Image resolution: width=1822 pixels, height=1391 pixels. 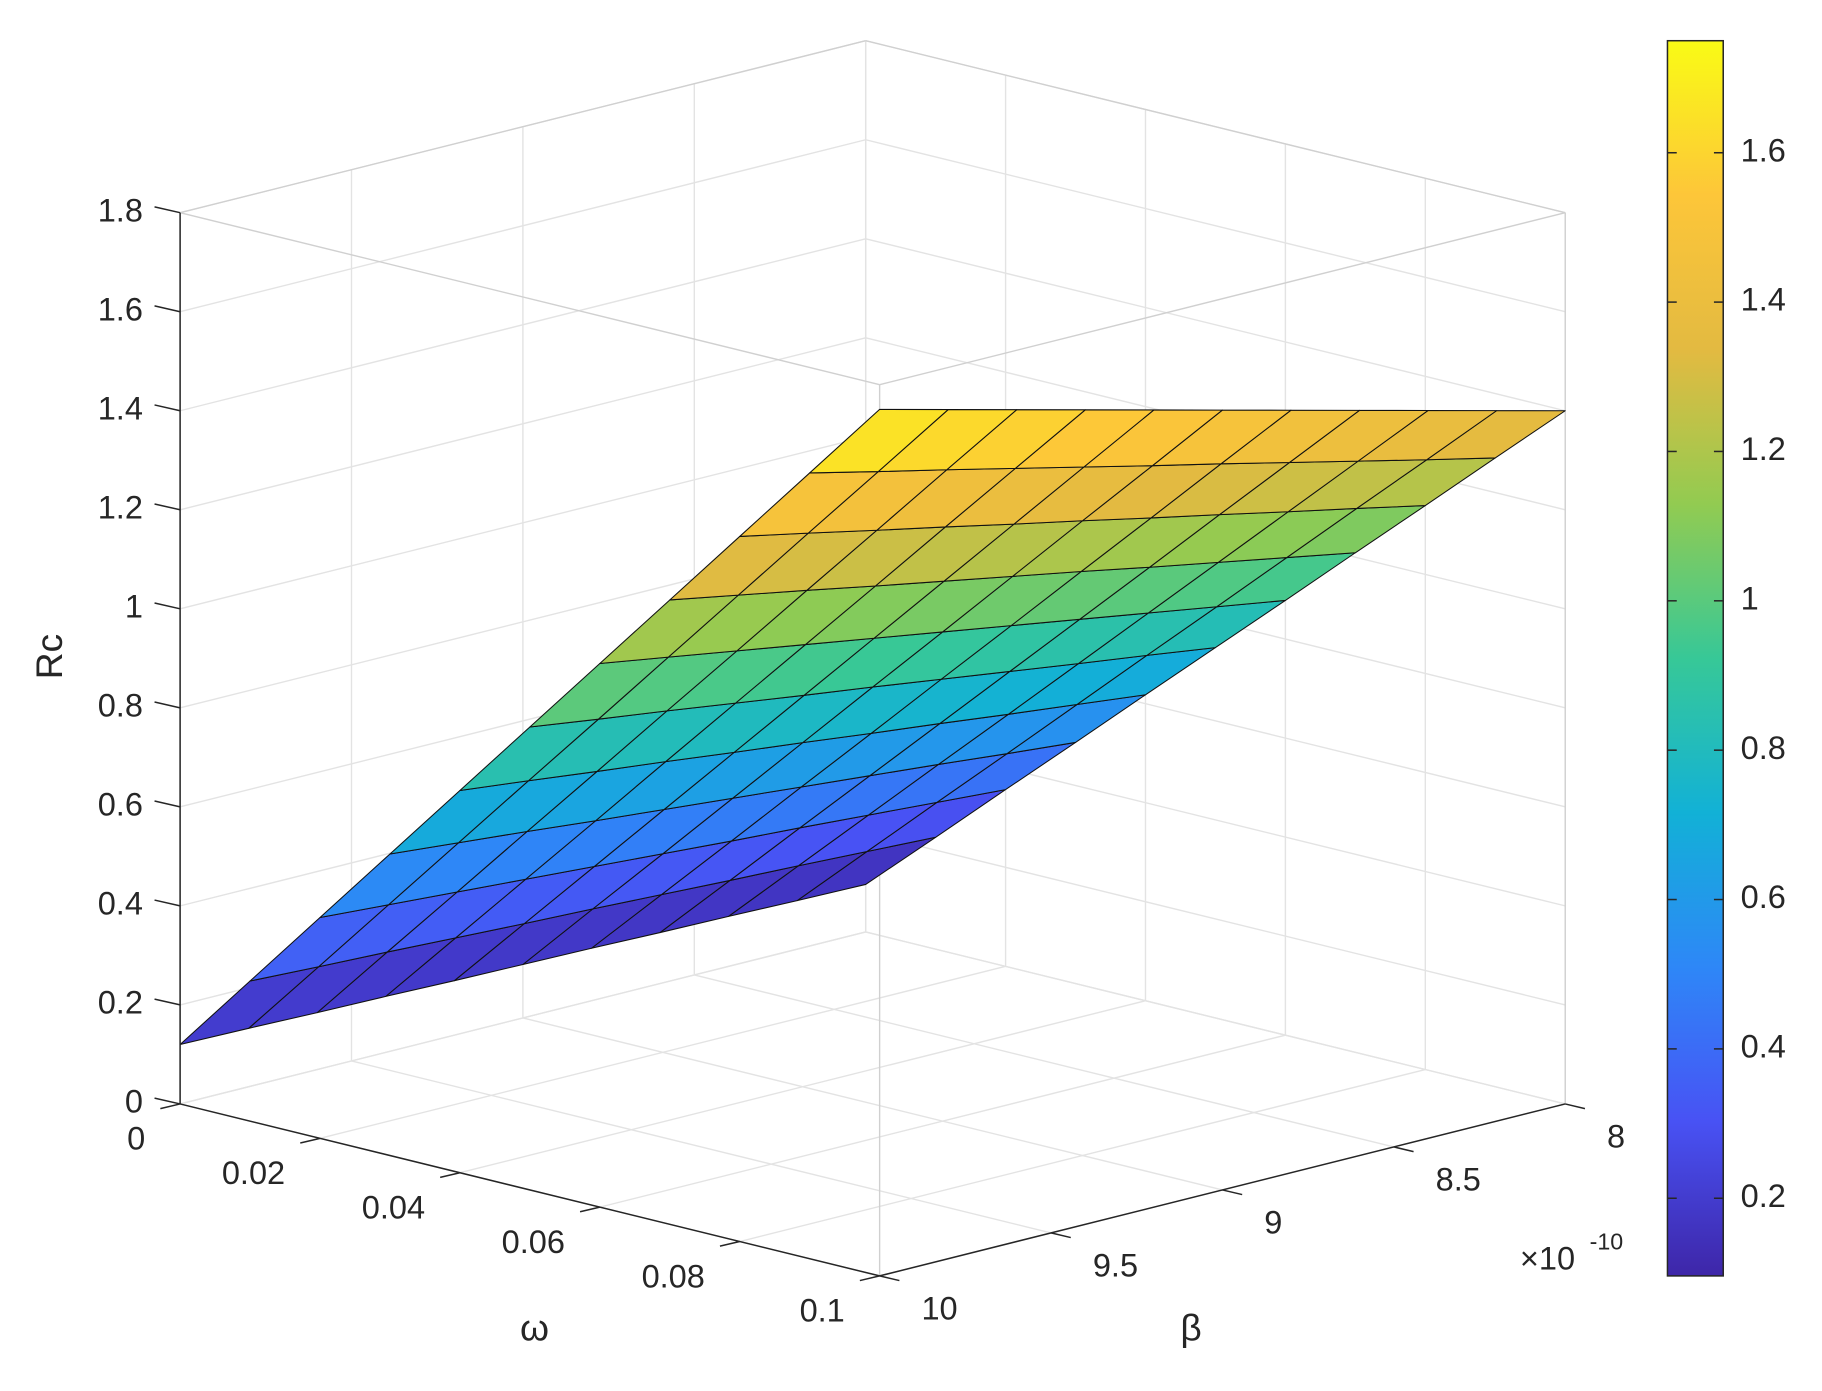 What do you see at coordinates (134, 1102) in the screenshot?
I see `z-tick-label: 0` at bounding box center [134, 1102].